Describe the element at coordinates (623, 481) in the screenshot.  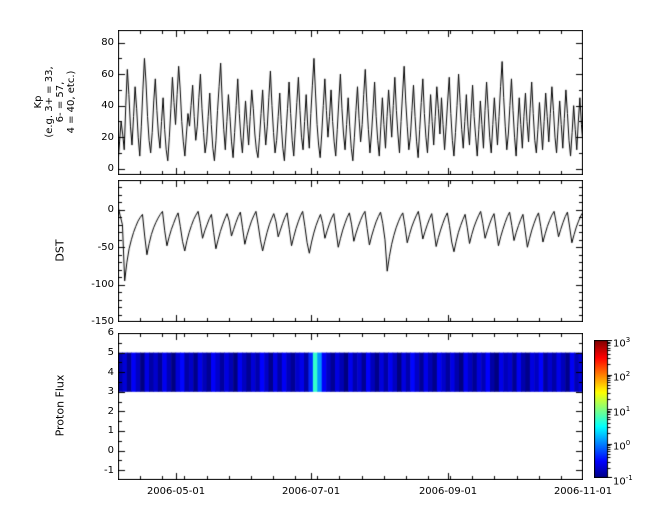
I see `colorbar-tick-label: 10⁻¹` at that location.